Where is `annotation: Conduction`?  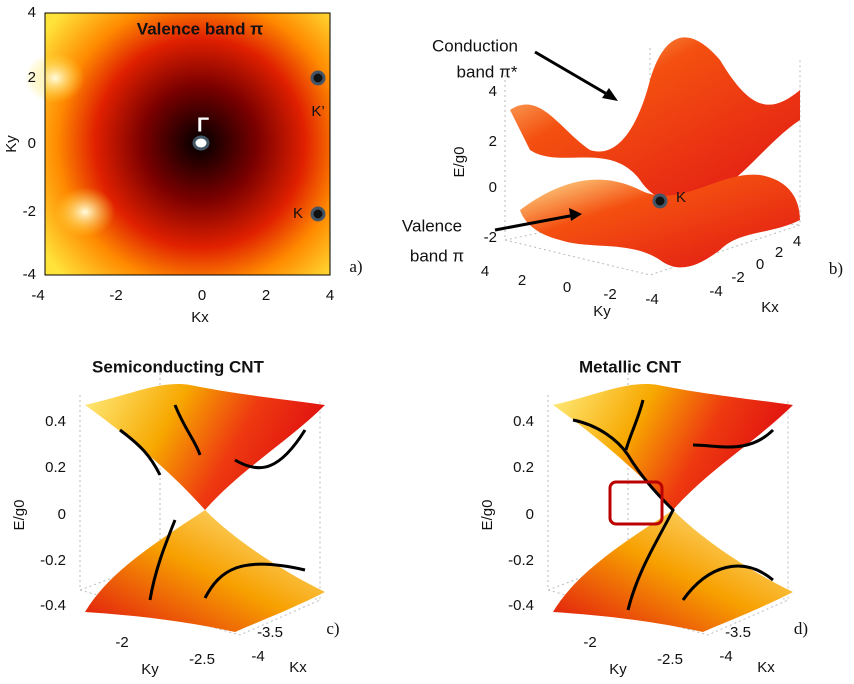
annotation: Conduction is located at coordinates (475, 45).